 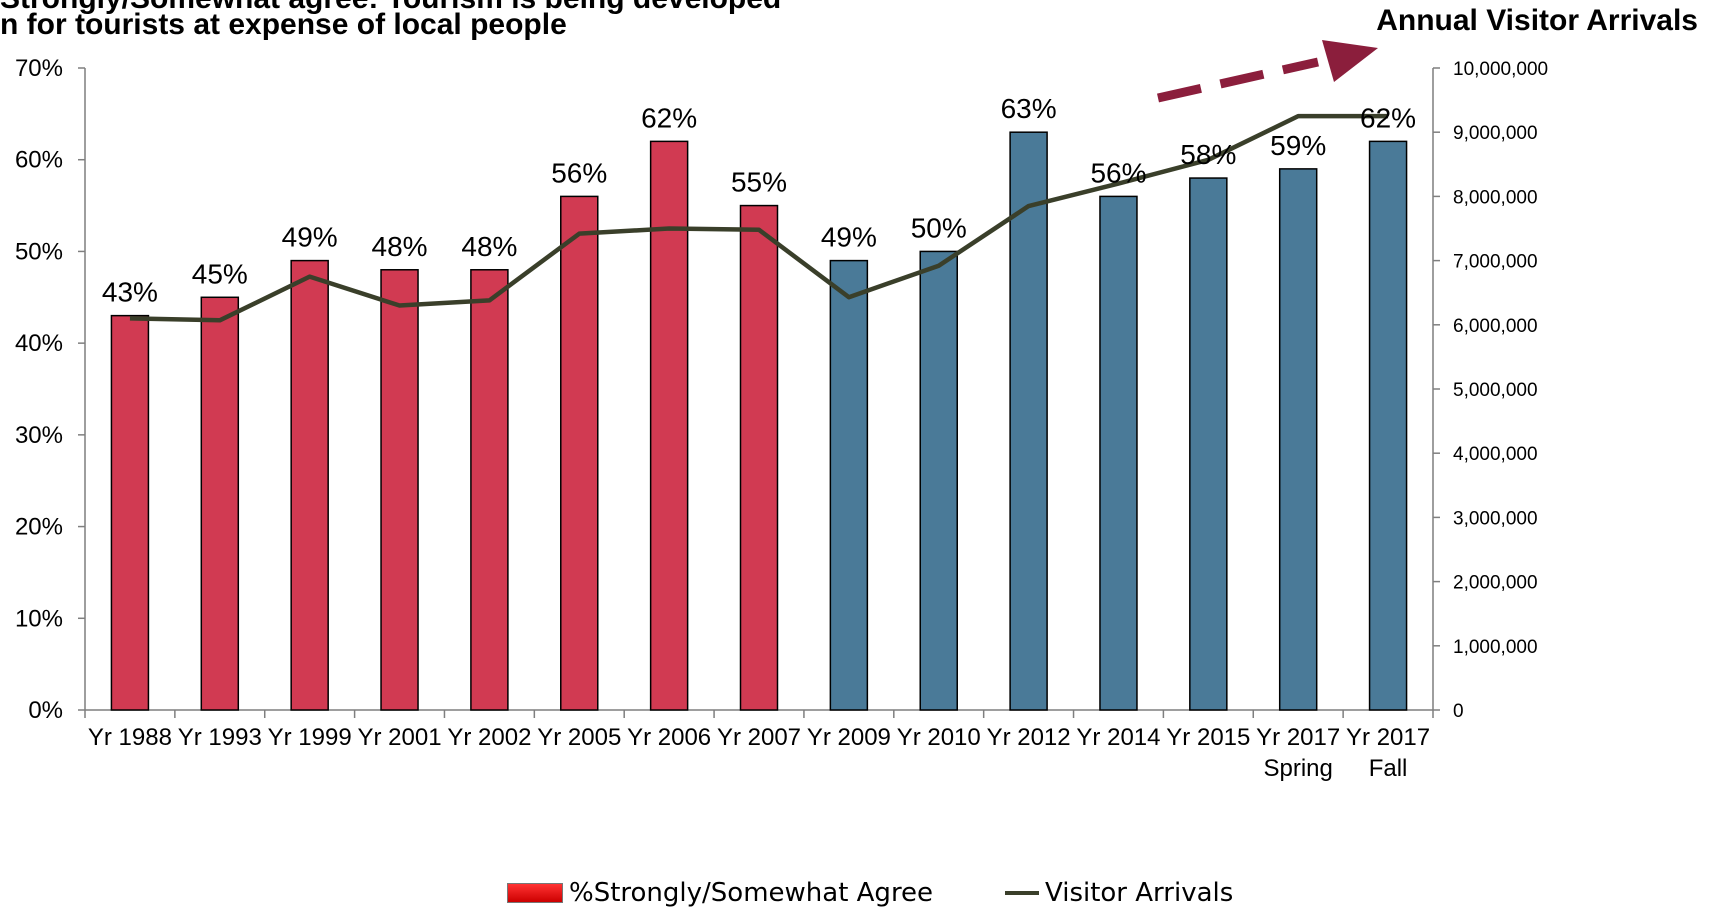 I want to click on right-axis-tick-label: 1,000,000, so click(x=1495, y=647).